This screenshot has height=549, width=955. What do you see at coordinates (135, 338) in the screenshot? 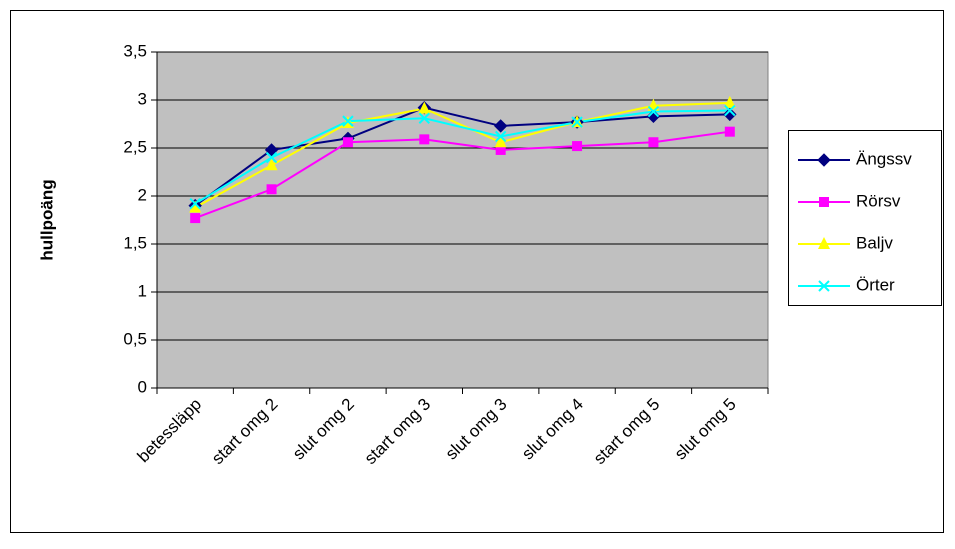
I see `y-tick-label: 0,5` at bounding box center [135, 338].